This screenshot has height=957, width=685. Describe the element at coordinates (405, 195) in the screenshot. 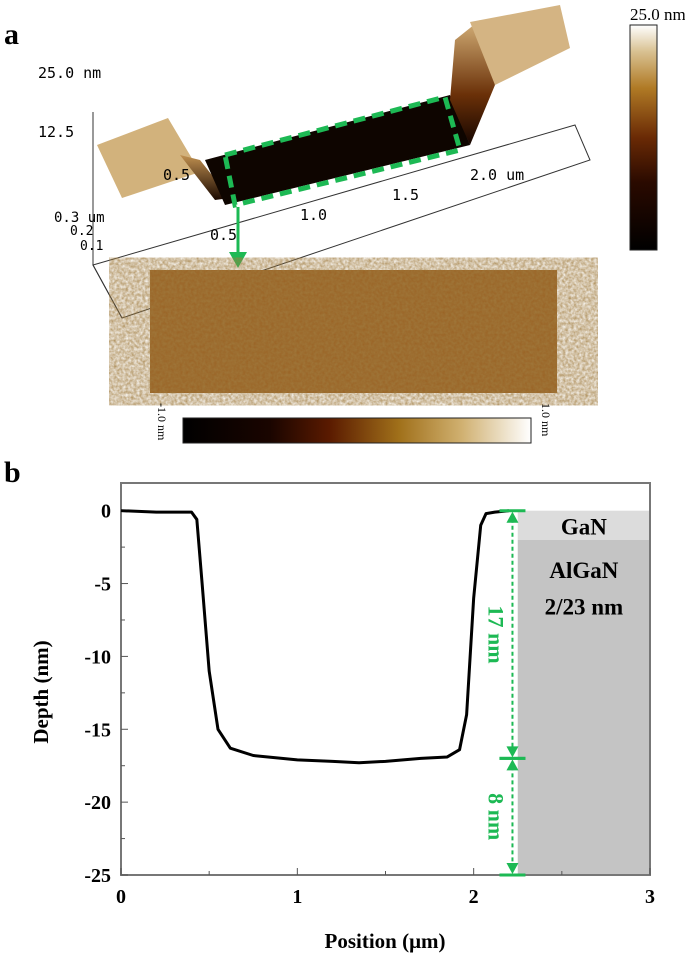

I see `x-label-1.5: 1.5` at that location.